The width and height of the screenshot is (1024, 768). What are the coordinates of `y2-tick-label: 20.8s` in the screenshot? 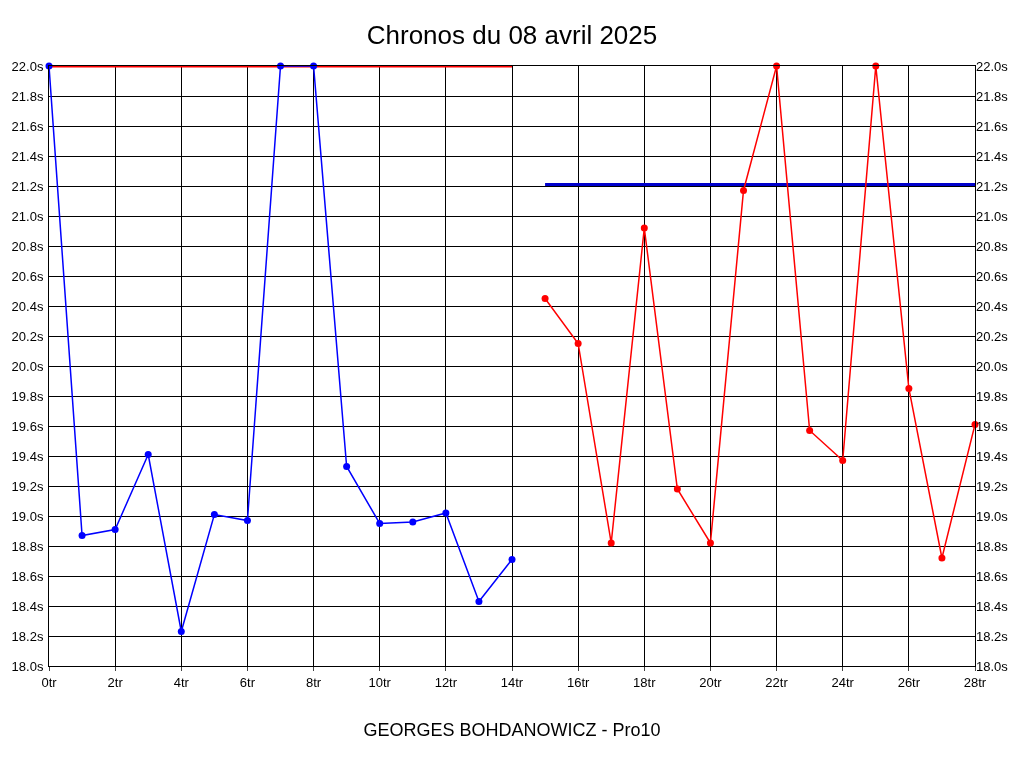 It's located at (992, 246).